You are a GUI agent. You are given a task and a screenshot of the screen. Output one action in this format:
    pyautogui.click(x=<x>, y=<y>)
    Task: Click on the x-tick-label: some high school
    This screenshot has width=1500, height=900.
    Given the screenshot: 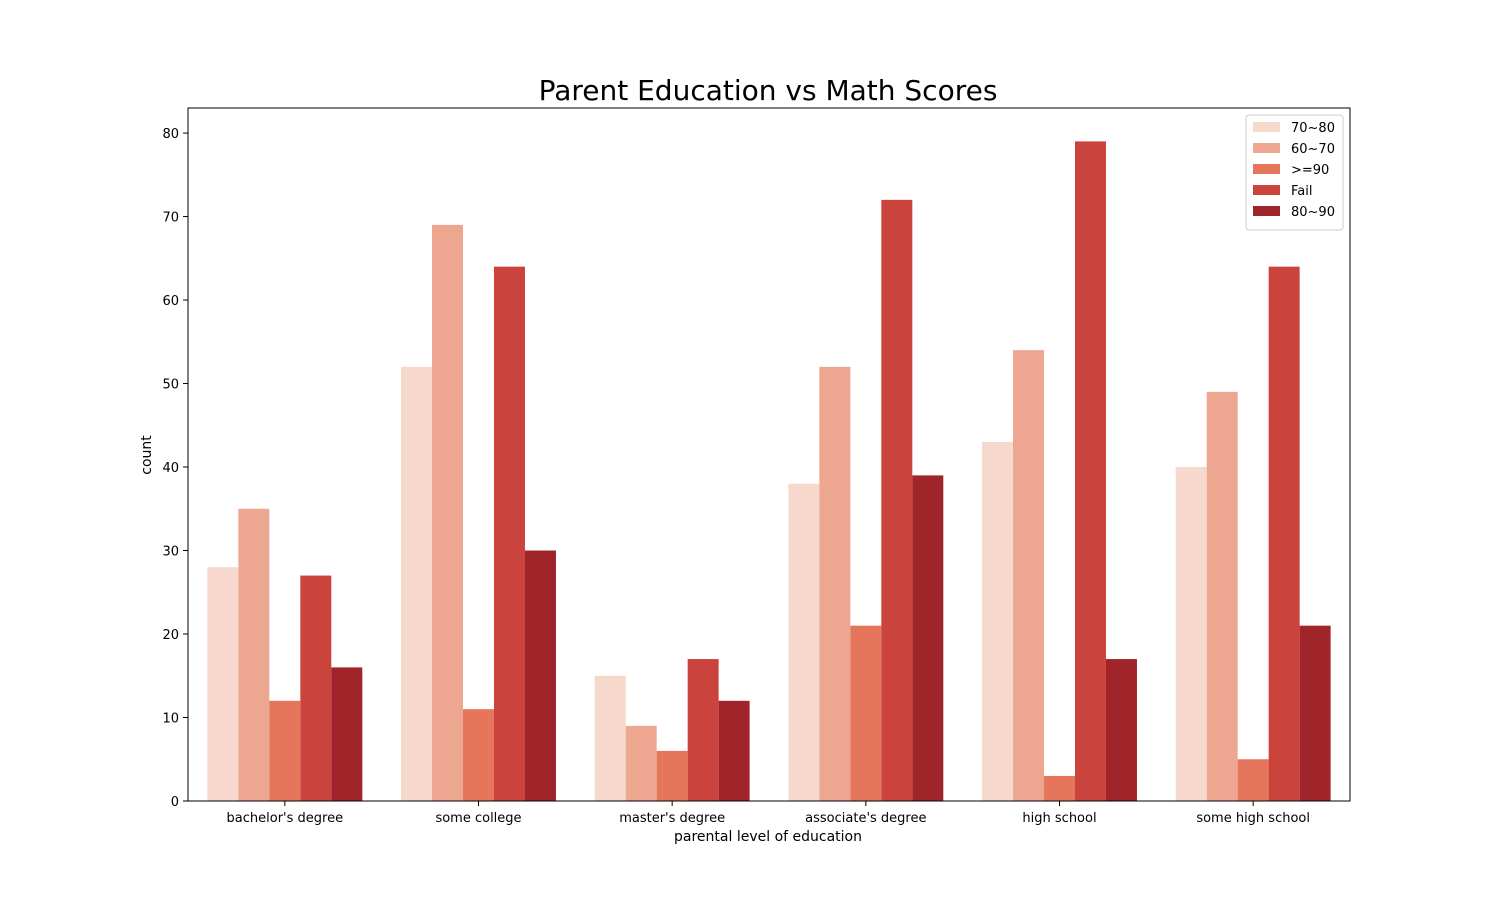 What is the action you would take?
    pyautogui.click(x=1253, y=818)
    